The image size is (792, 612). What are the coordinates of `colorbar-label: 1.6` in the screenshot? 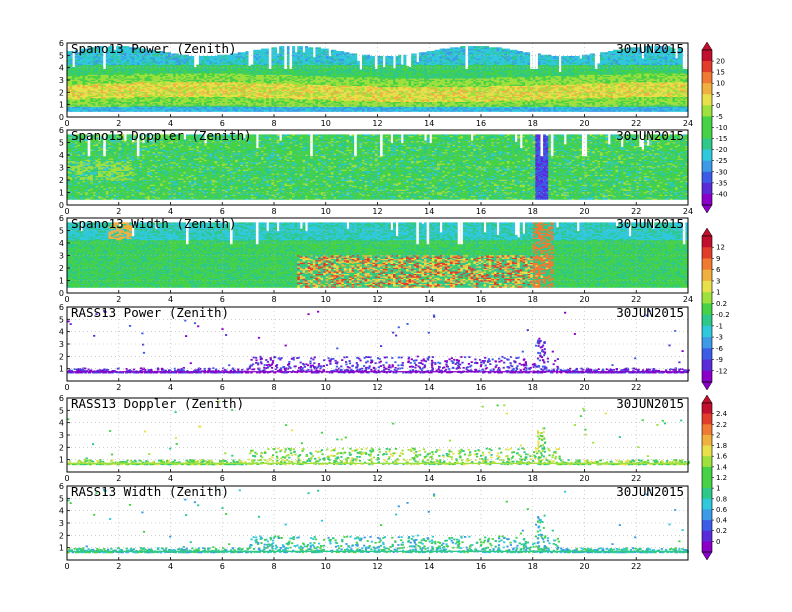 It's located at (722, 457).